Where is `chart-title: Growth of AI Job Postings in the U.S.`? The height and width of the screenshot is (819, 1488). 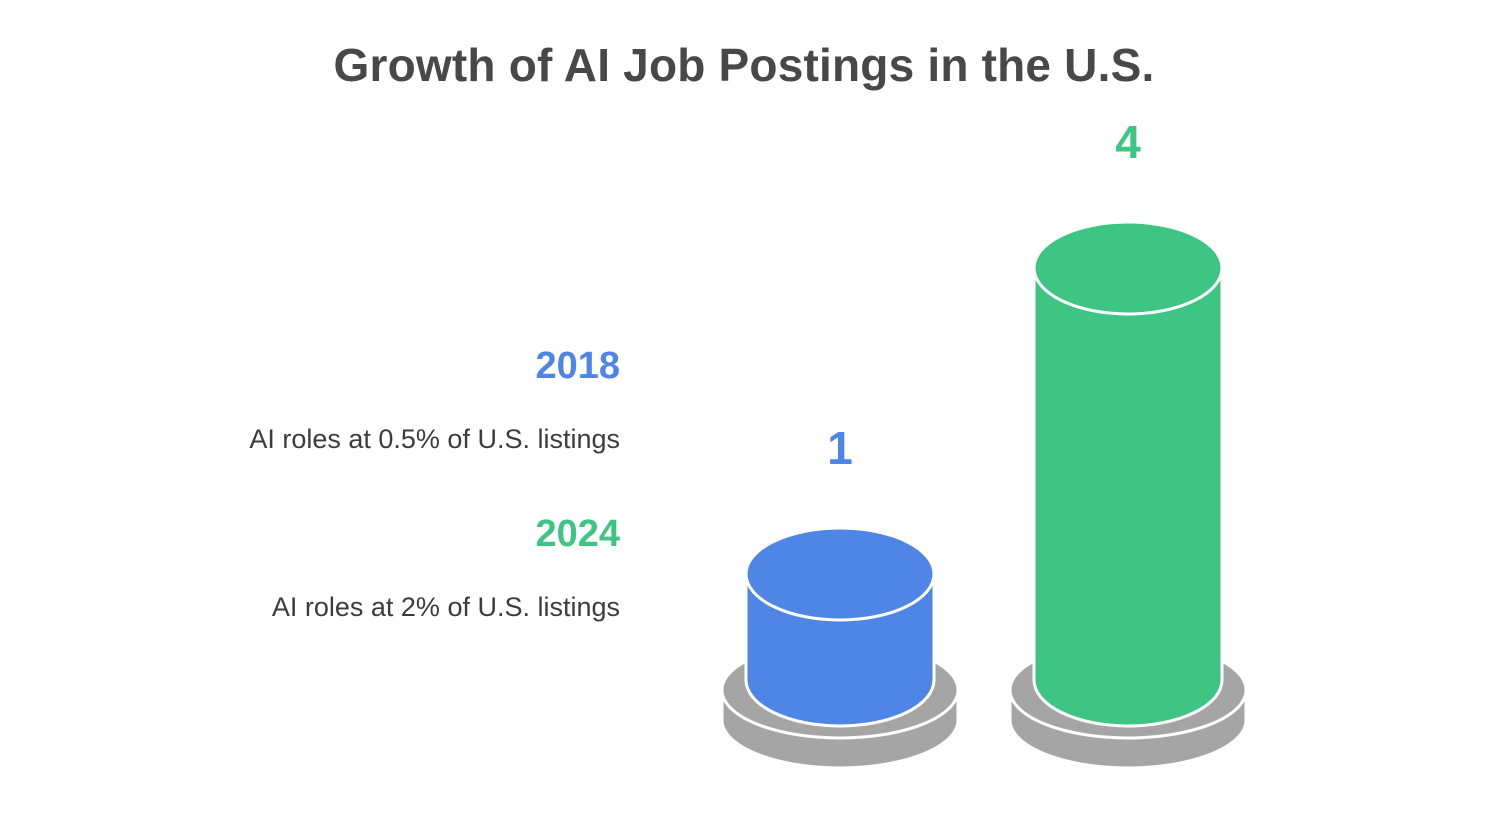 chart-title: Growth of AI Job Postings in the U.S. is located at coordinates (744, 65).